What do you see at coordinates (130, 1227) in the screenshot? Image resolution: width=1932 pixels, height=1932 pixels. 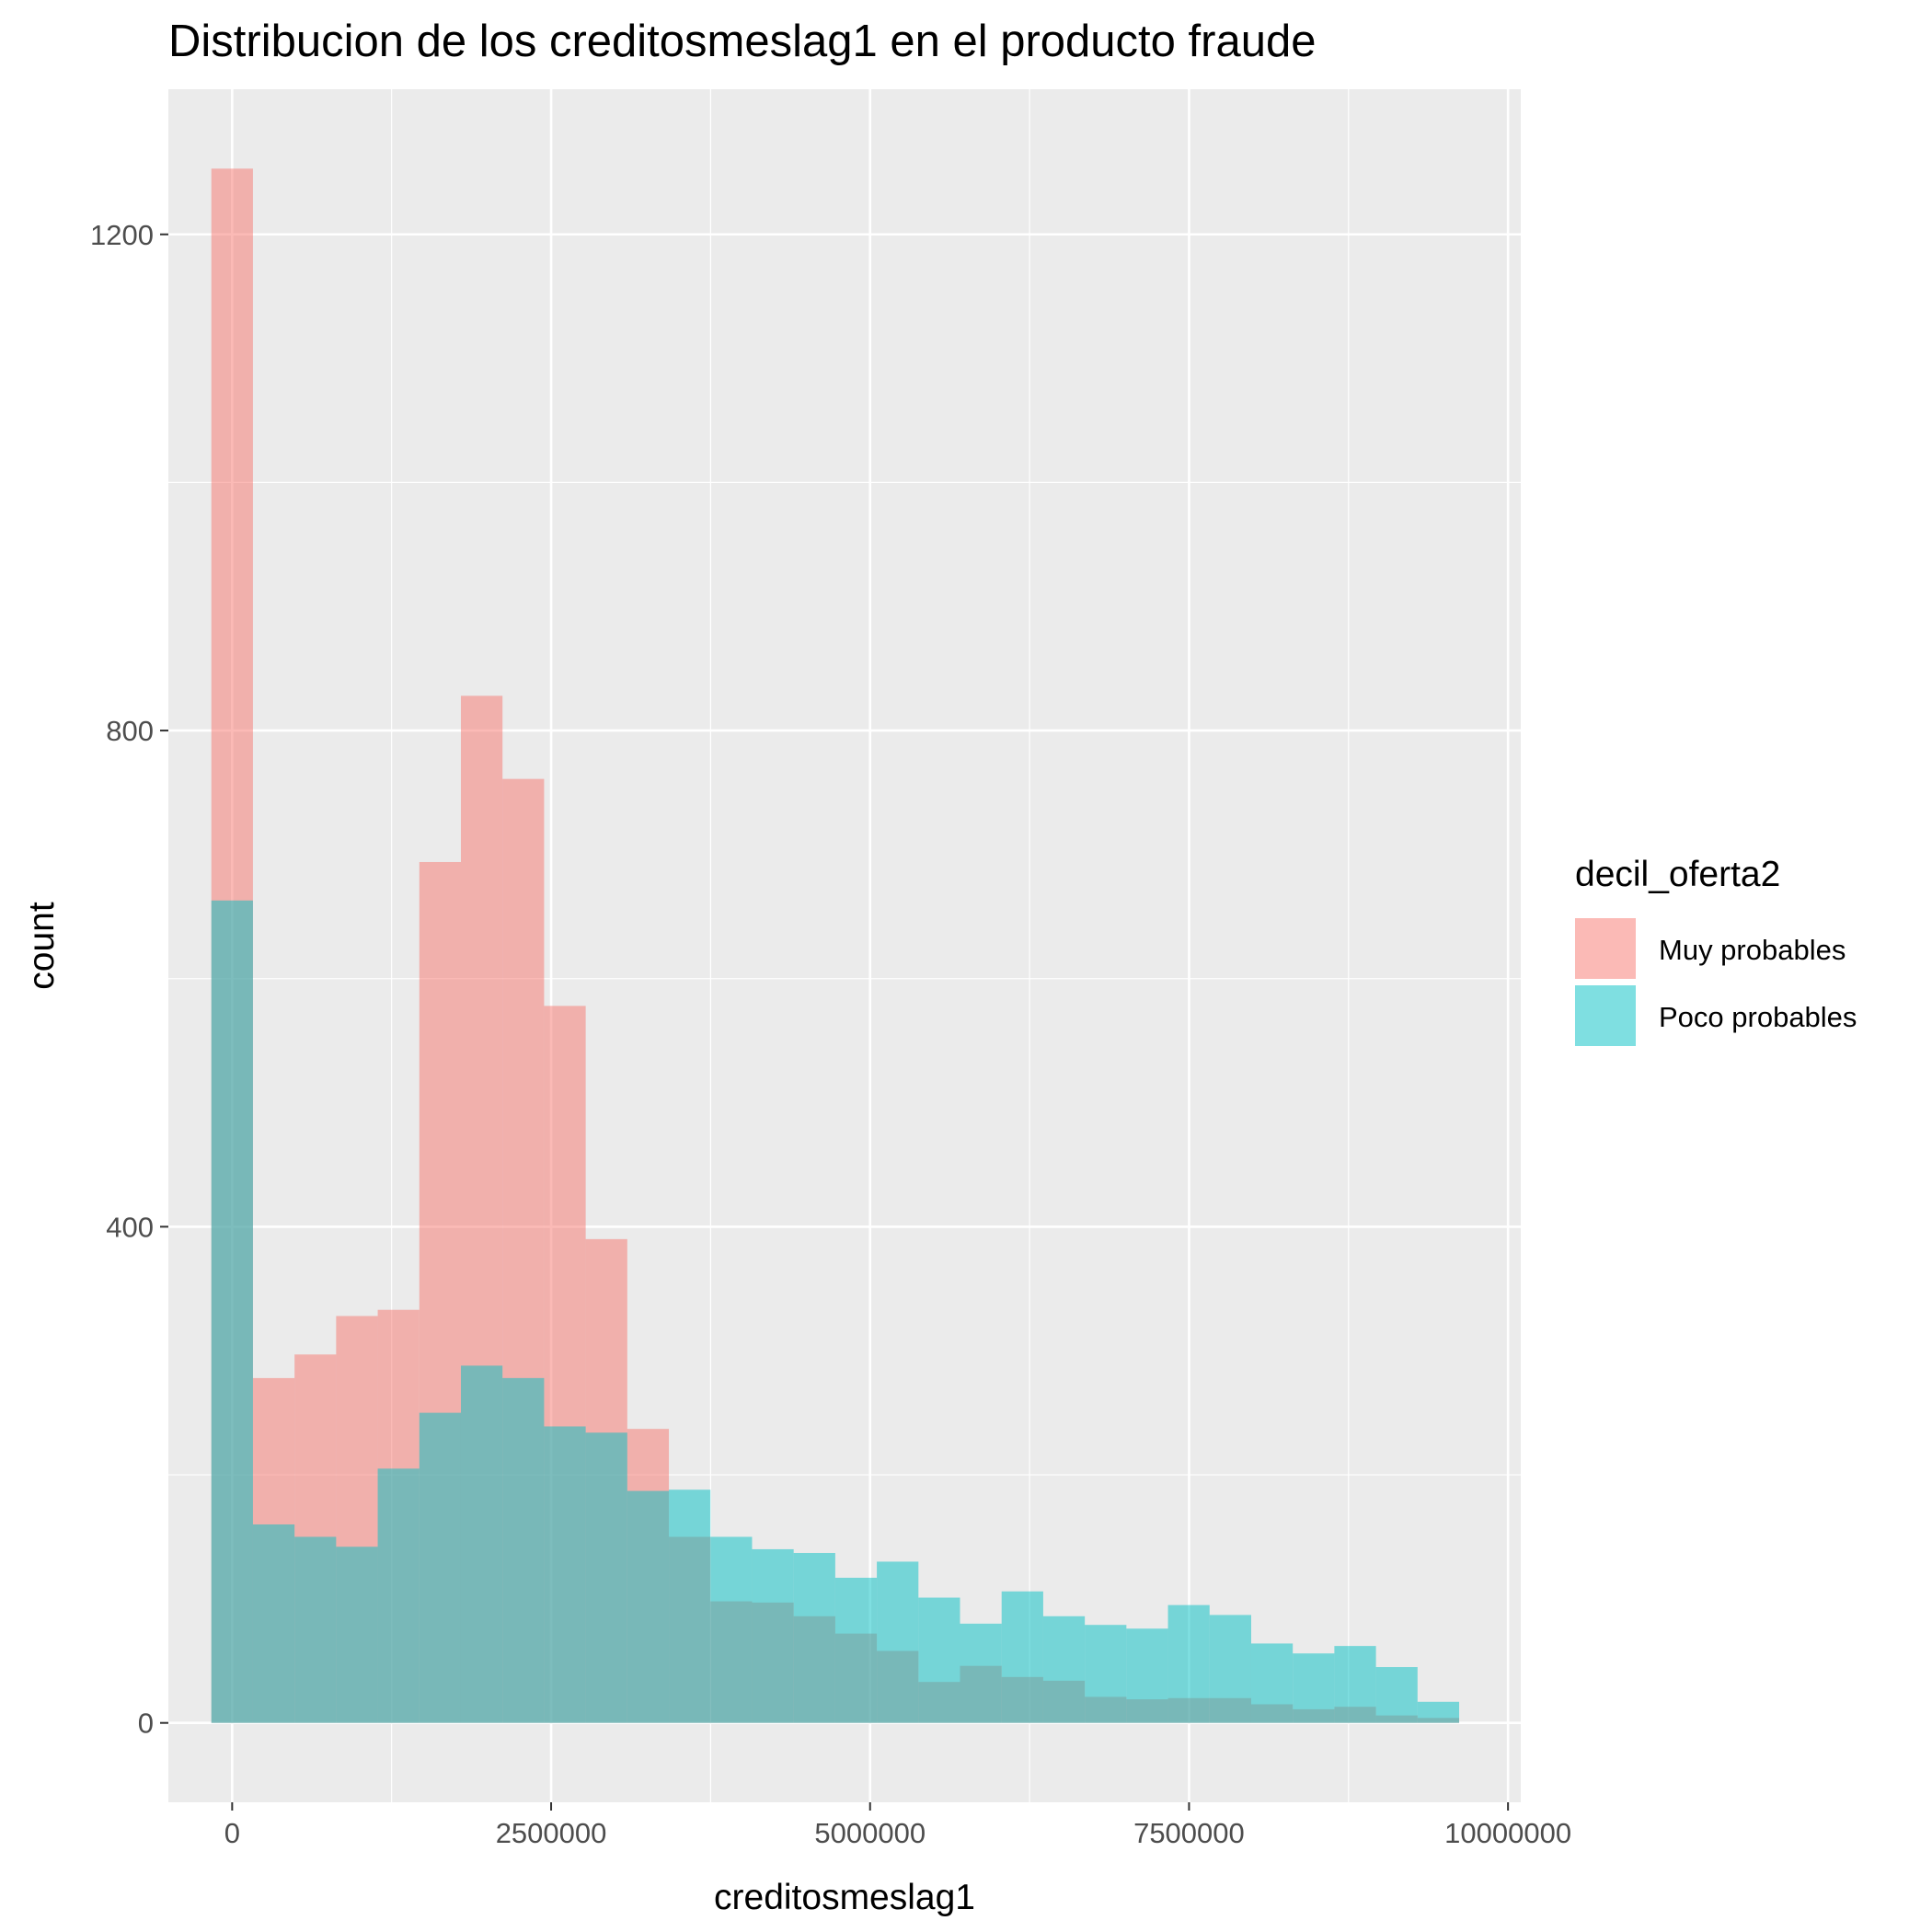 I see `y-tick-label: 400` at bounding box center [130, 1227].